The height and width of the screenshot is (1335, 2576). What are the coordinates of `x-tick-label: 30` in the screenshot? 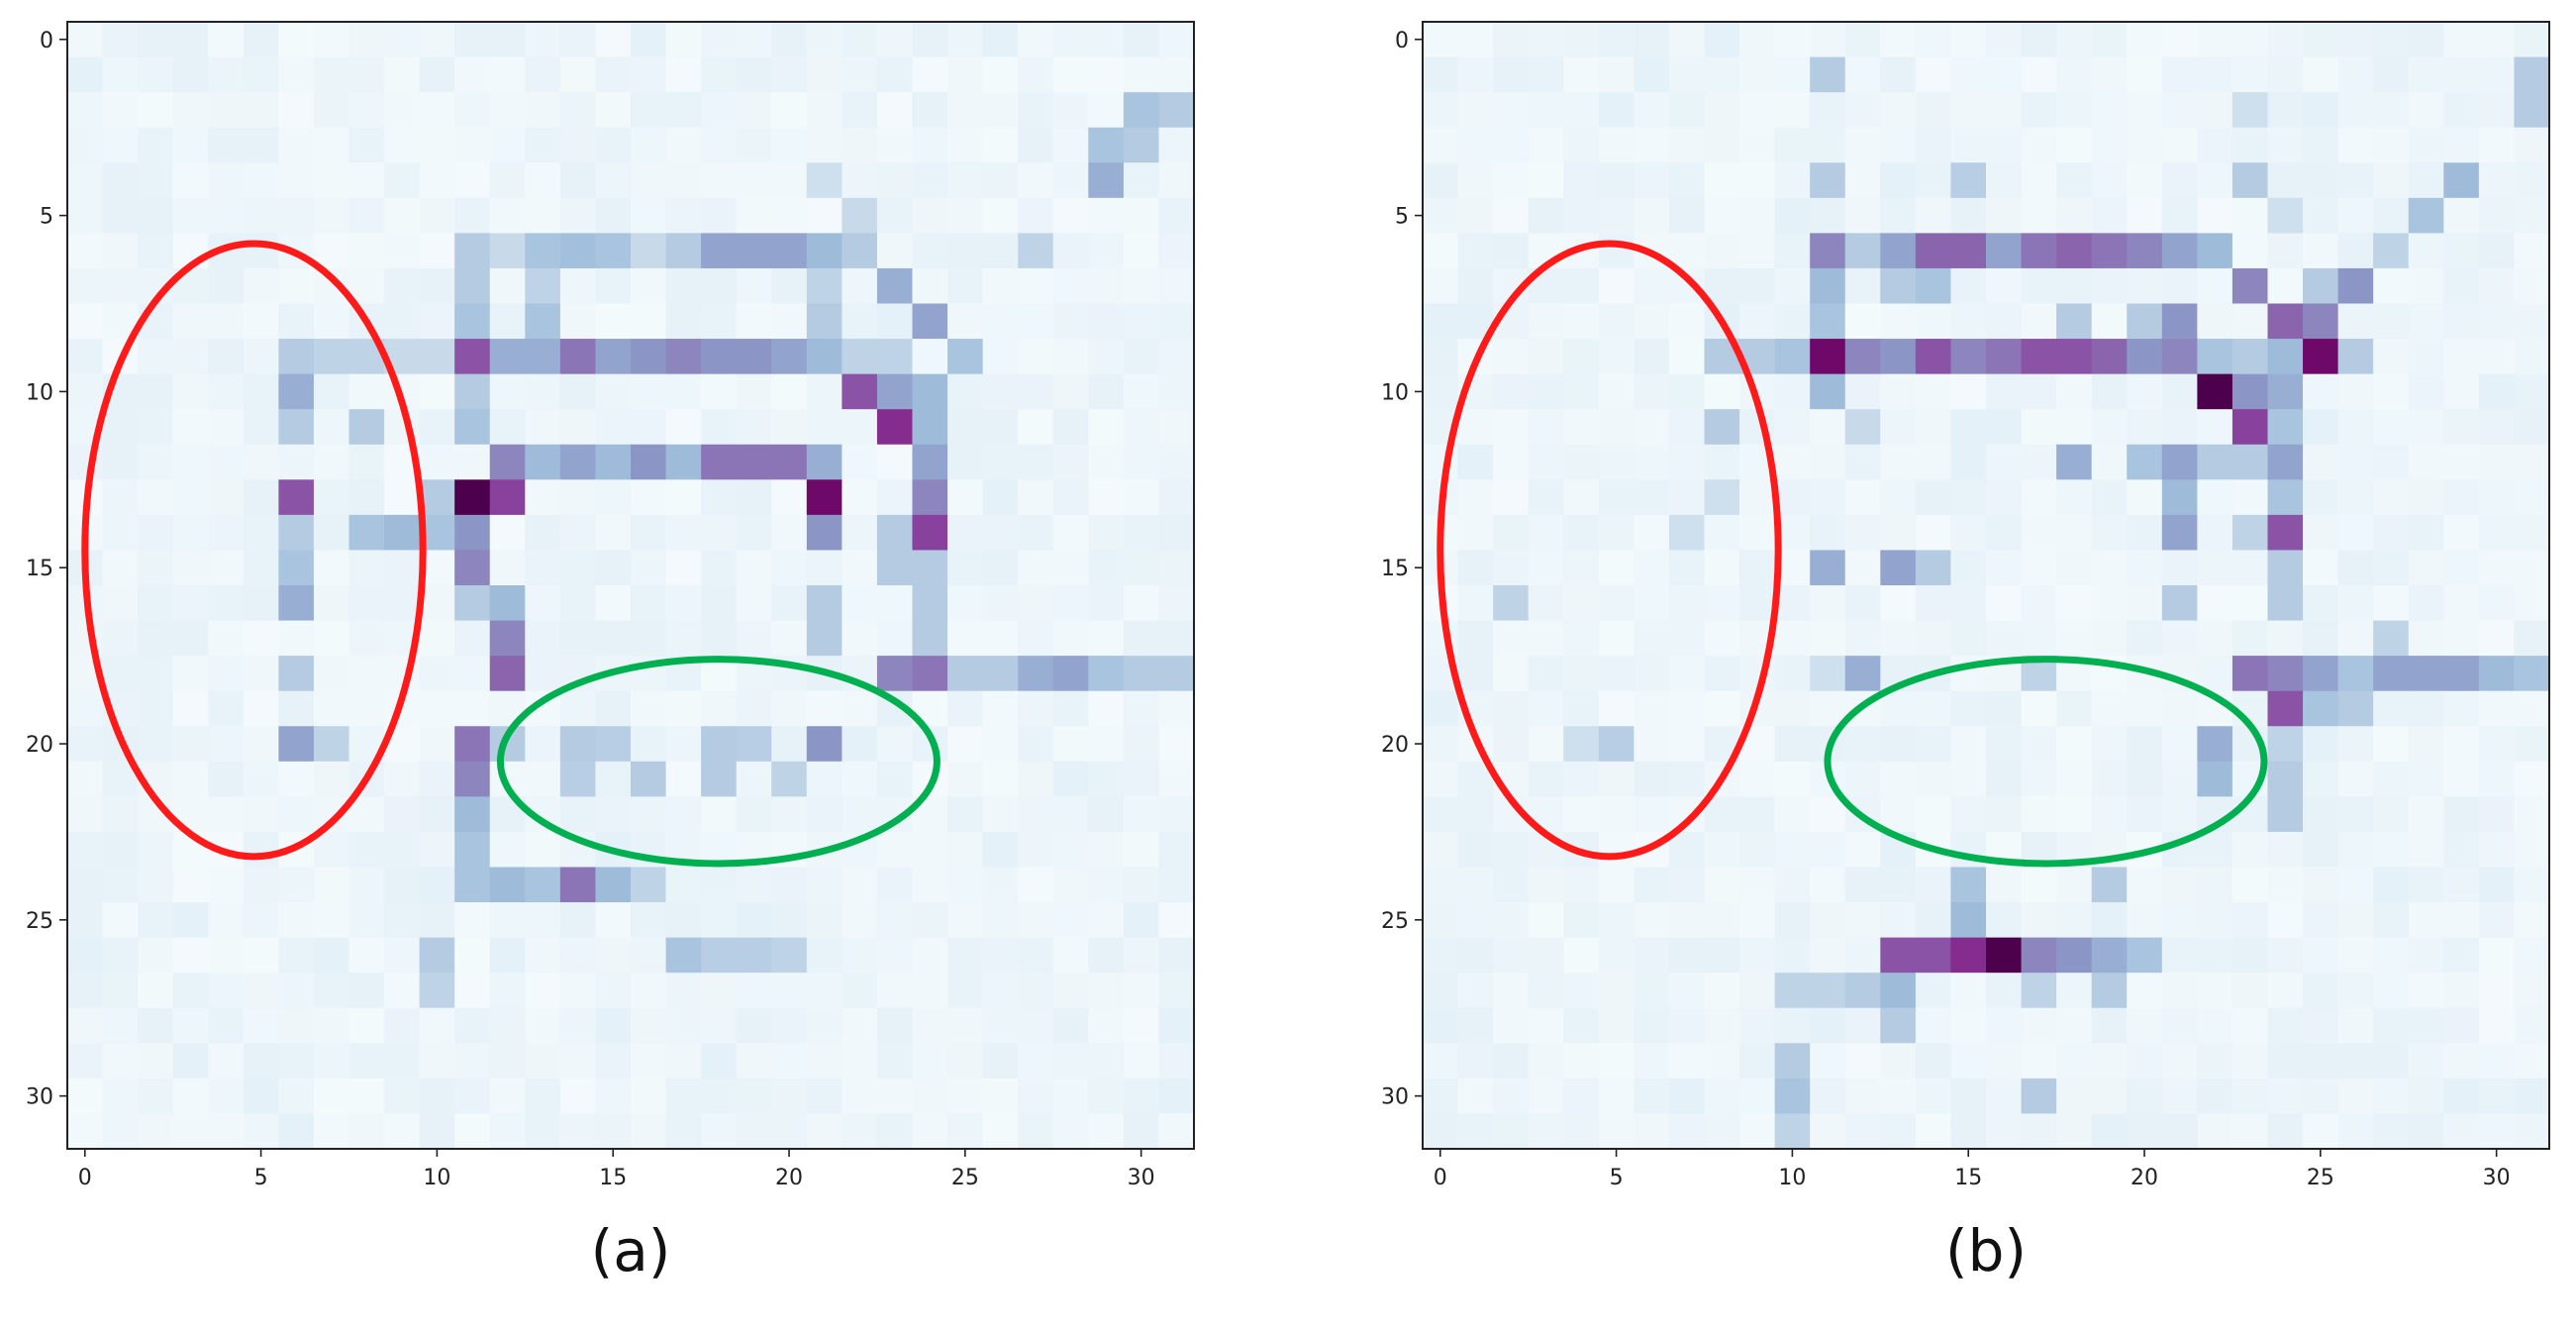 It's located at (2497, 1178).